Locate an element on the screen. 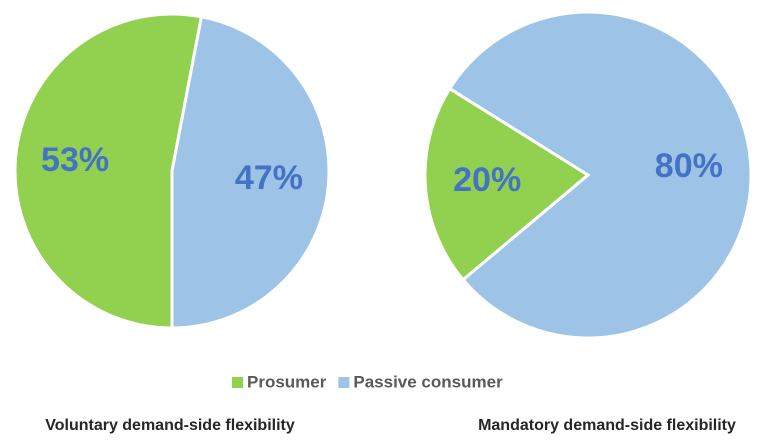 The width and height of the screenshot is (778, 443). data-label: 20% is located at coordinates (487, 180).